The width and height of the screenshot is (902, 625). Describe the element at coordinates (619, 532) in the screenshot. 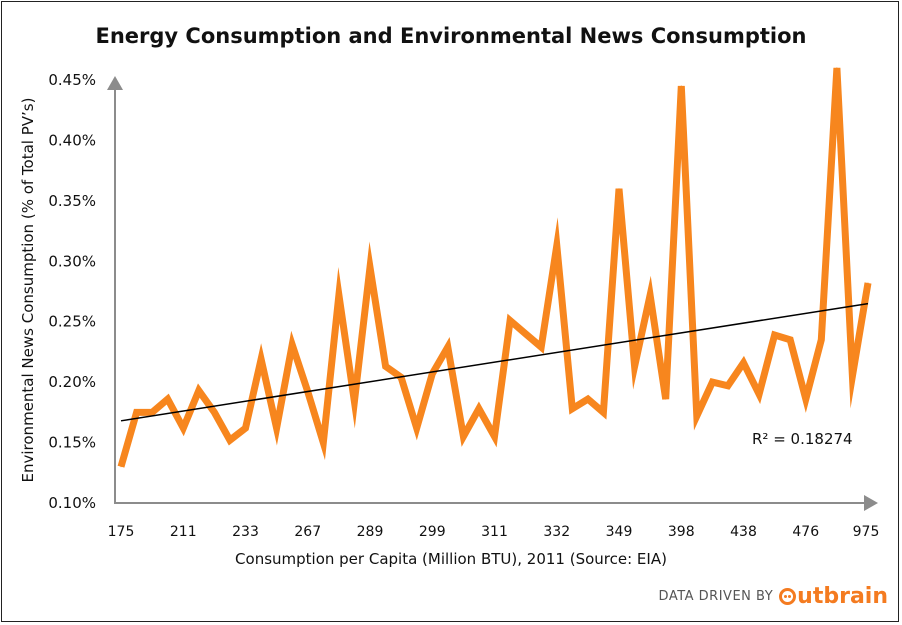

I see `x-tick-label: 349` at that location.